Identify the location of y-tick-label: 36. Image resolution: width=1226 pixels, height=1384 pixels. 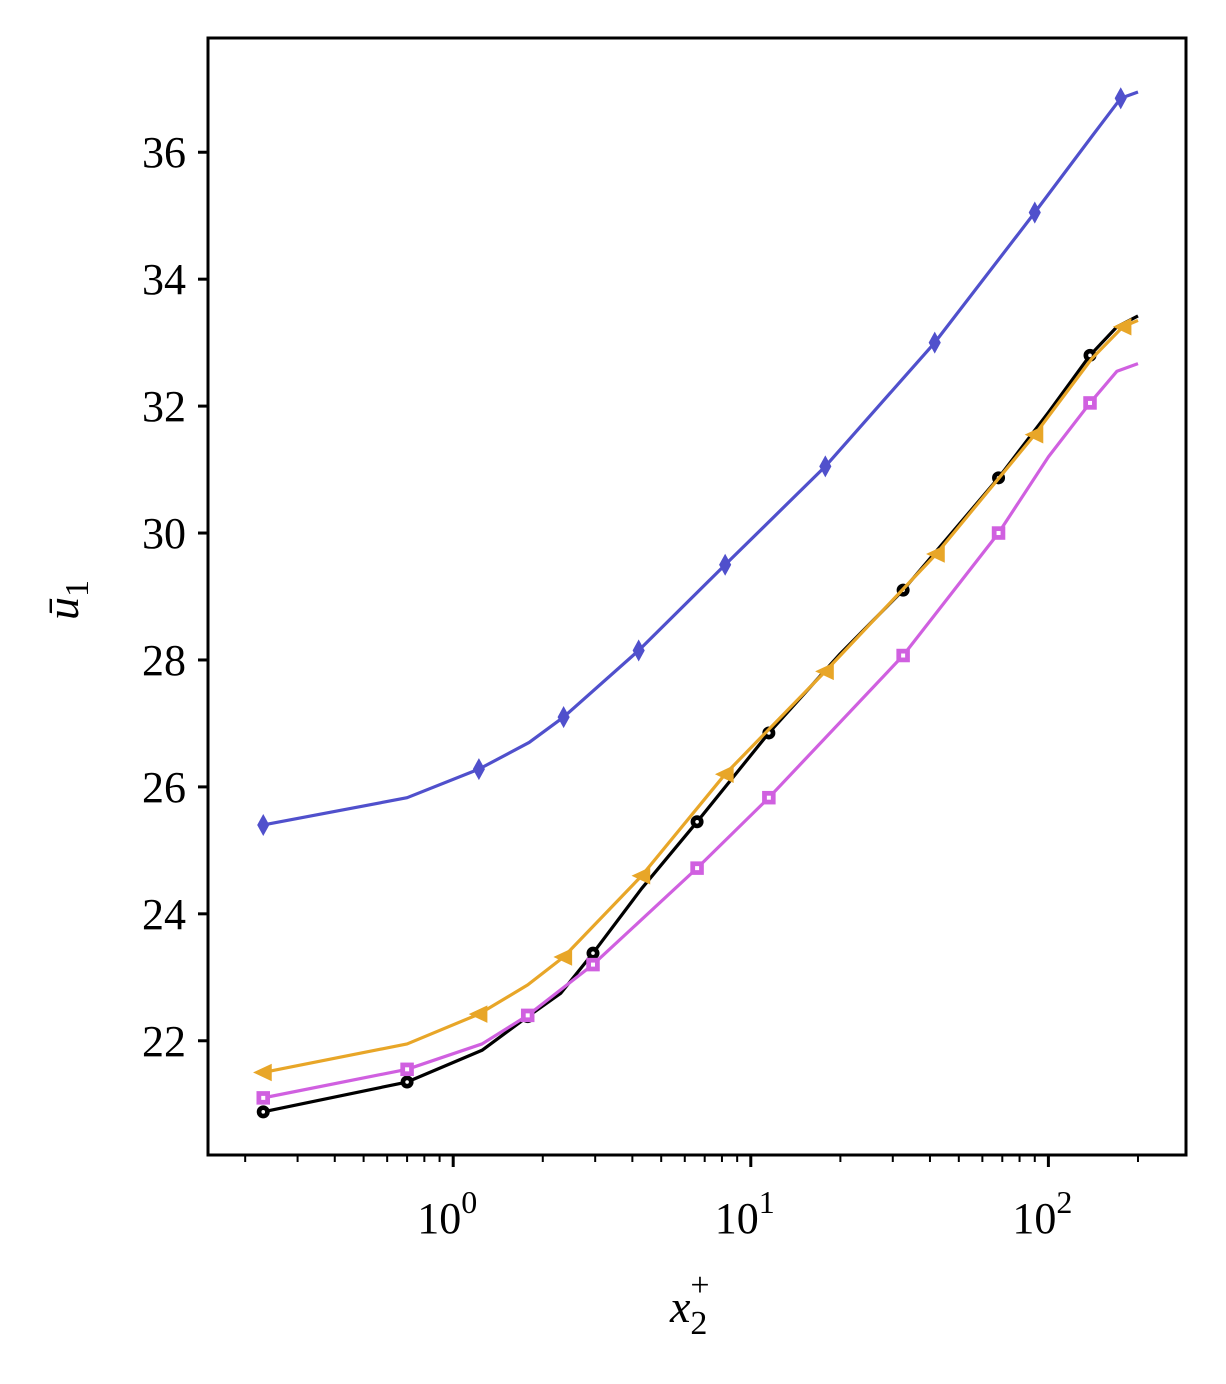
(164, 152).